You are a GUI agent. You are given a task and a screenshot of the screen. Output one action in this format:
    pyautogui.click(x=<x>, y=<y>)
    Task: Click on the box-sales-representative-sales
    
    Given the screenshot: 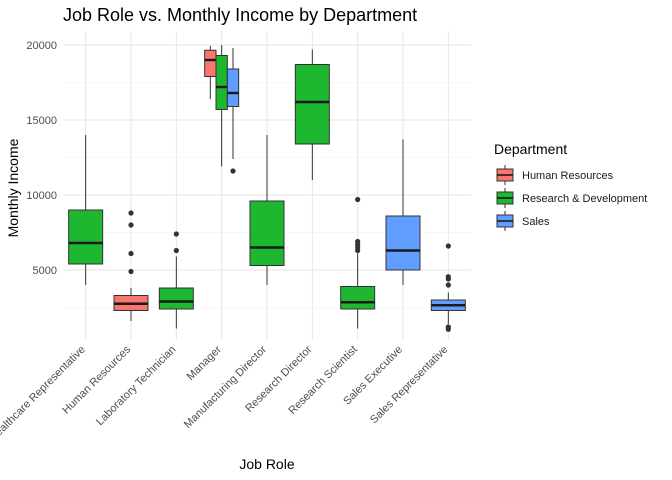 What is the action you would take?
    pyautogui.click(x=448, y=287)
    